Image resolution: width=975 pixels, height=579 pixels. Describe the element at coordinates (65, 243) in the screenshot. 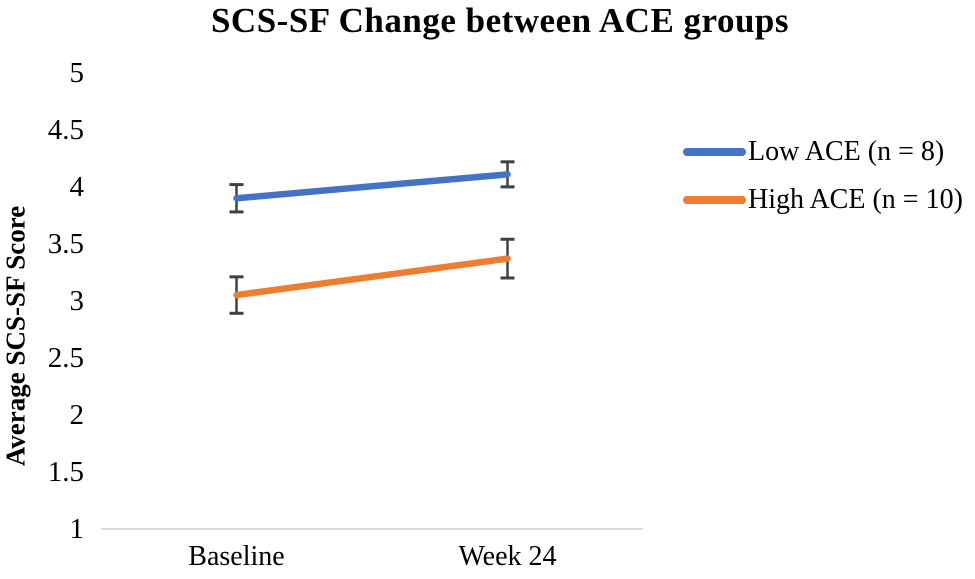

I see `y-axis-tick-label: 3.5` at that location.